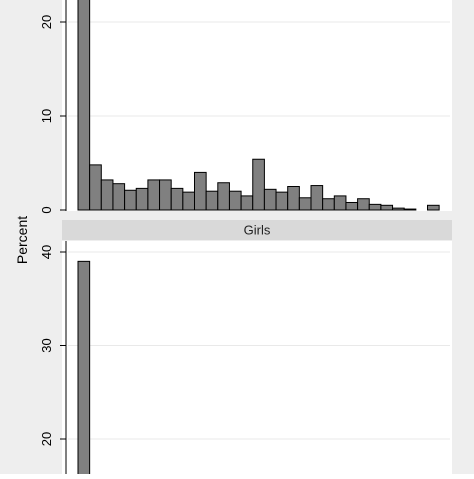 The height and width of the screenshot is (479, 474). Describe the element at coordinates (46, 209) in the screenshot. I see `upper-tick-label: 0` at that location.